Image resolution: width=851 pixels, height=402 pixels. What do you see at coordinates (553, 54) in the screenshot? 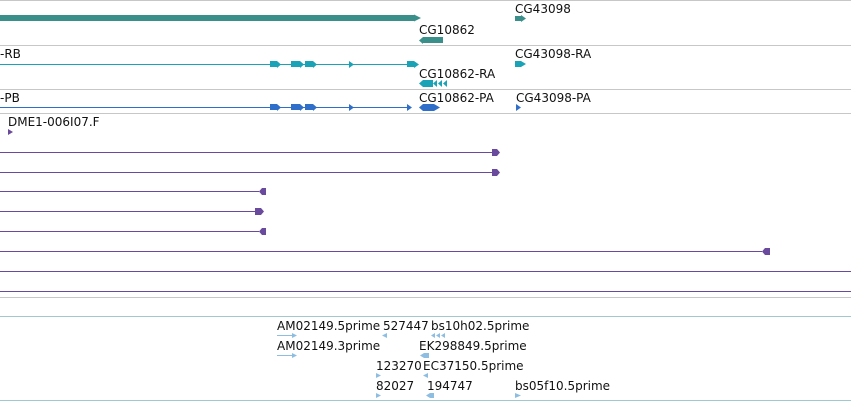
I see `transcript-label-cg43098-ra: CG43098-RA` at bounding box center [553, 54].